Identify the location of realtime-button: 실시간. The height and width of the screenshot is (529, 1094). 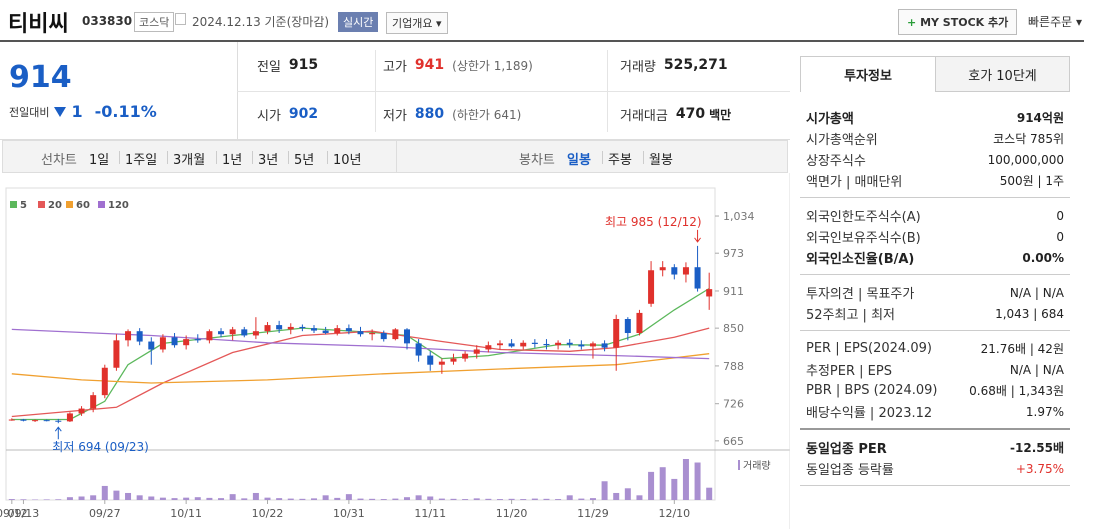
(358, 22).